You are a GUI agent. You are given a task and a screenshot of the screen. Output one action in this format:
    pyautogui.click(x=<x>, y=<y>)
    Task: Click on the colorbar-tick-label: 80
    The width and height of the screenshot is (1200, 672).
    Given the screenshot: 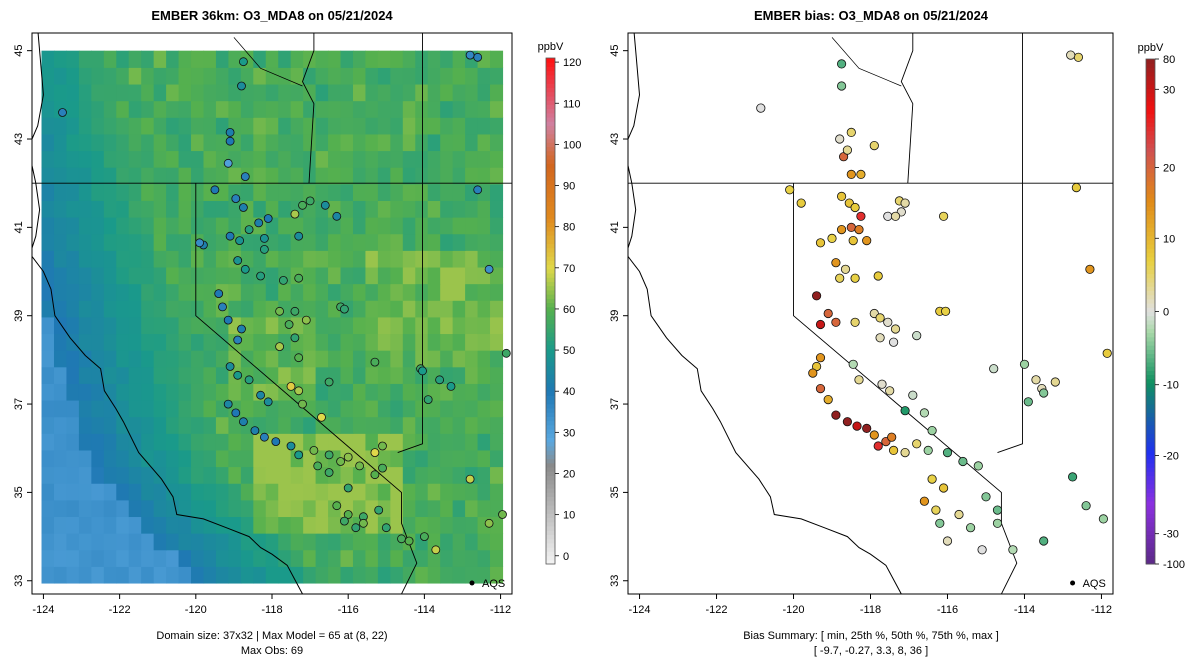 What is the action you would take?
    pyautogui.click(x=1169, y=60)
    